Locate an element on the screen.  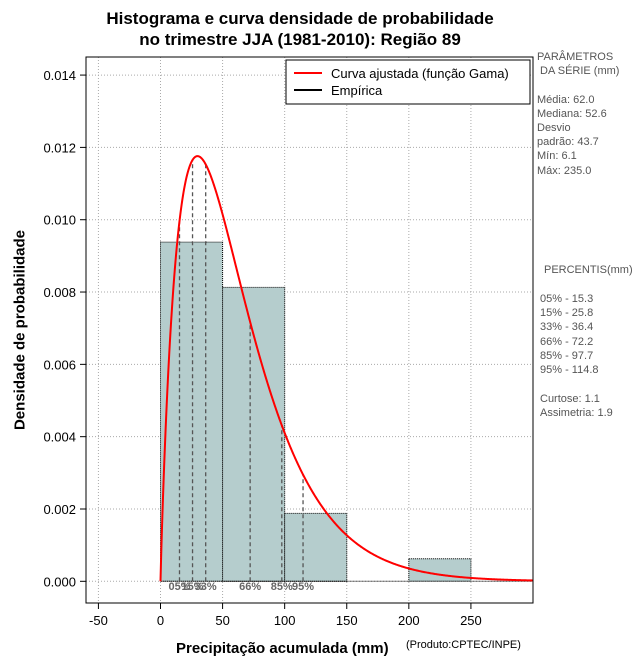
x-tick-label-2: 50 is located at coordinates (222, 620).